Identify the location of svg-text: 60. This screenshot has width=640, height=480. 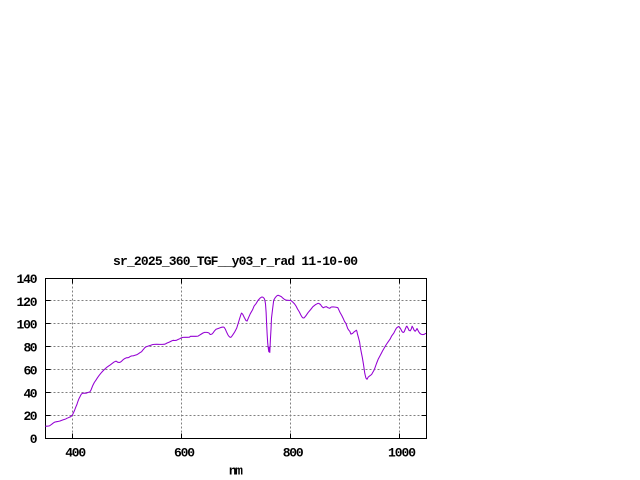
(31, 370).